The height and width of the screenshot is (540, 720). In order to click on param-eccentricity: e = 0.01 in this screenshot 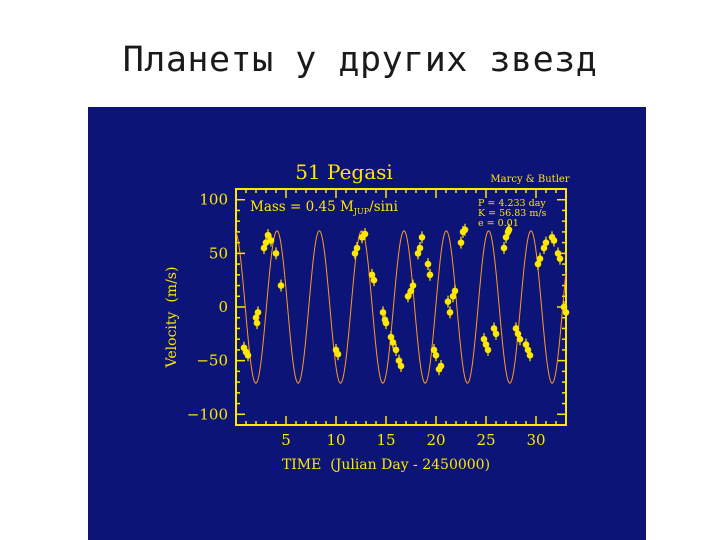, I will do `click(498, 223)`.